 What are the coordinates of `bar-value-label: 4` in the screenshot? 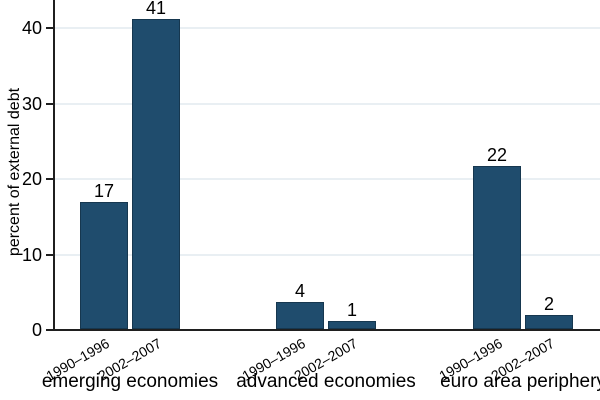 It's located at (299, 291).